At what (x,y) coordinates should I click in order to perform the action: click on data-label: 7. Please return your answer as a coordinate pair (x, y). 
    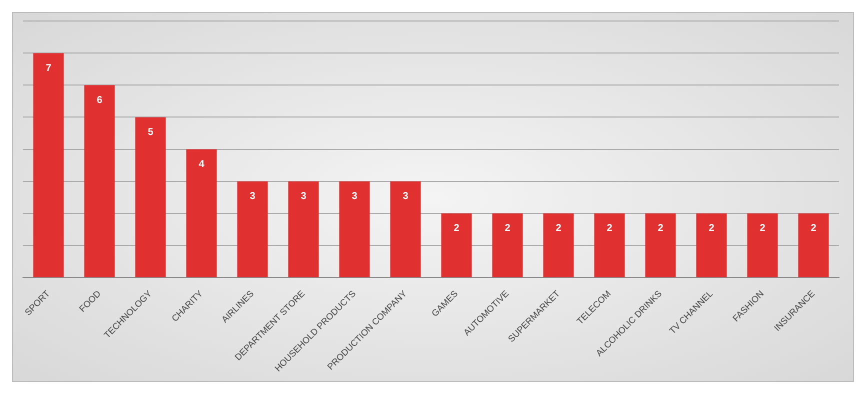
    Looking at the image, I should click on (49, 68).